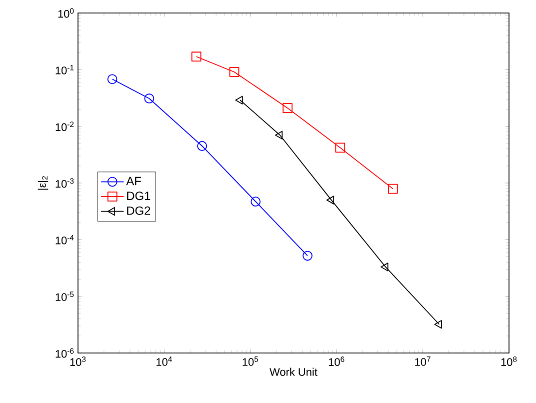 Image resolution: width=536 pixels, height=403 pixels. Describe the element at coordinates (43, 183) in the screenshot. I see `y-axis-title: |ε|$_{2}$` at that location.